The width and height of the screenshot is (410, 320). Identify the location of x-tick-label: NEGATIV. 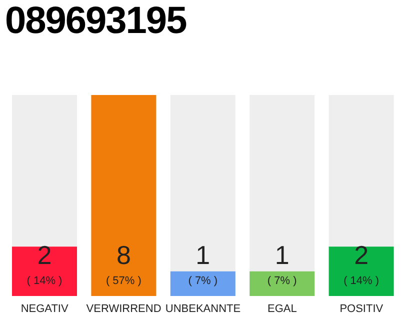
(44, 308).